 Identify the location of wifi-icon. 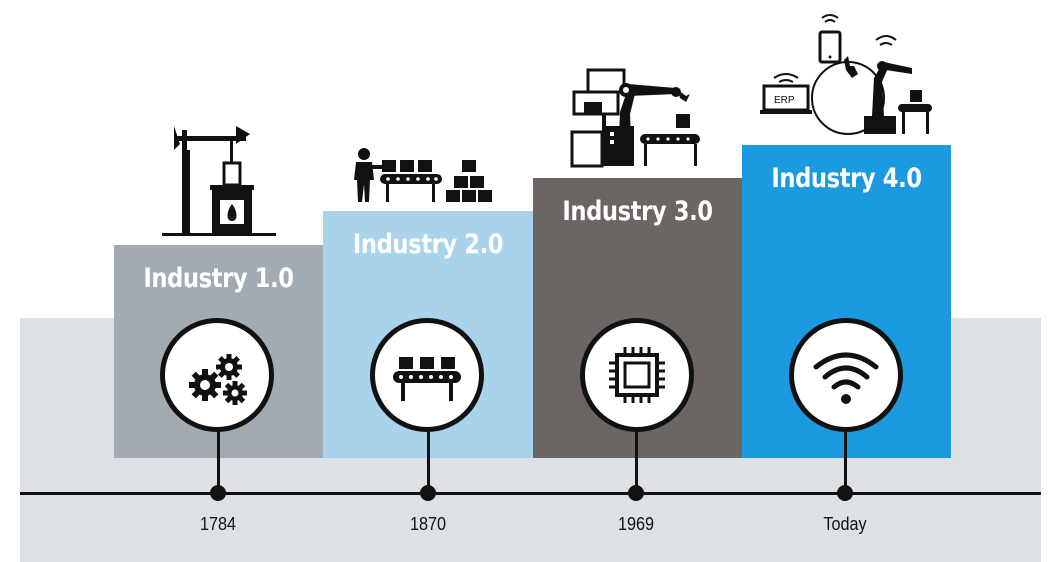
(846, 375).